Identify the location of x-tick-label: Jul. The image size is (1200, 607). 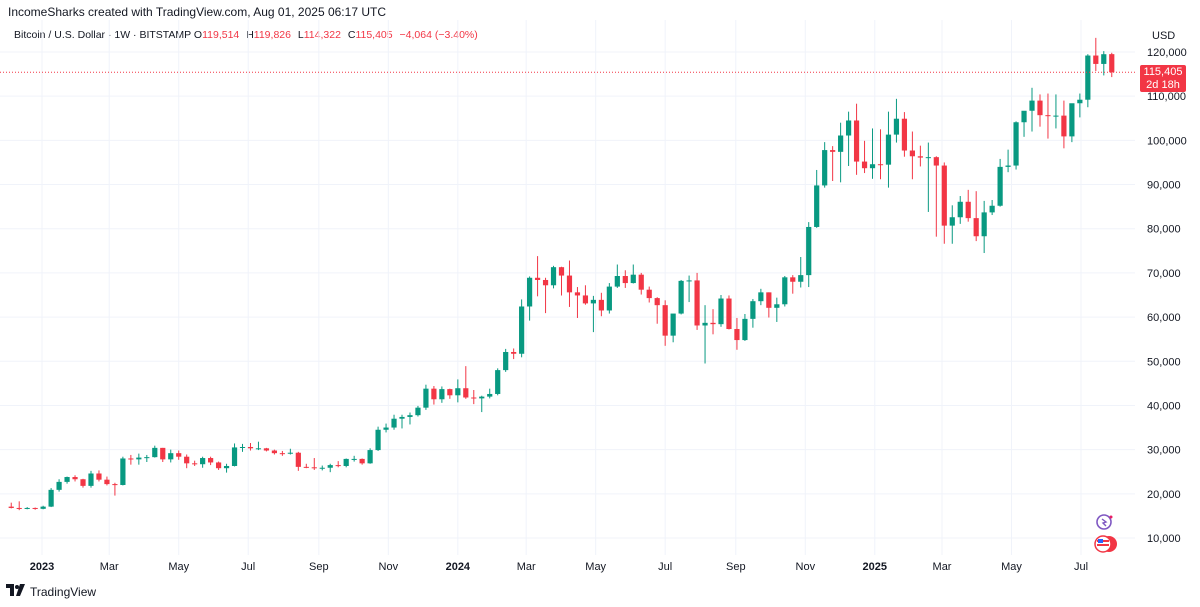
(248, 567).